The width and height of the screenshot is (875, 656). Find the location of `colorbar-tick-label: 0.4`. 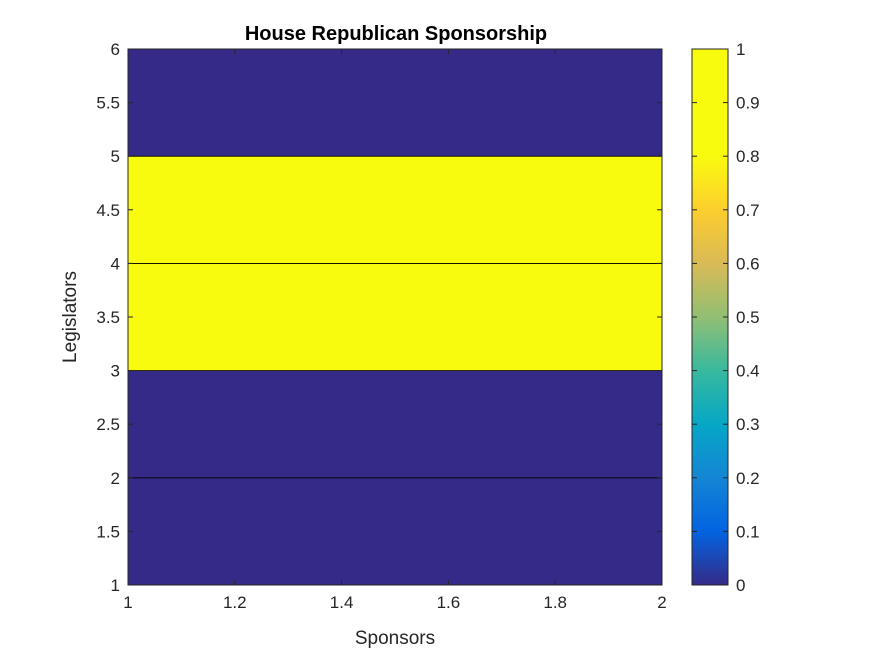

colorbar-tick-label: 0.4 is located at coordinates (748, 371).